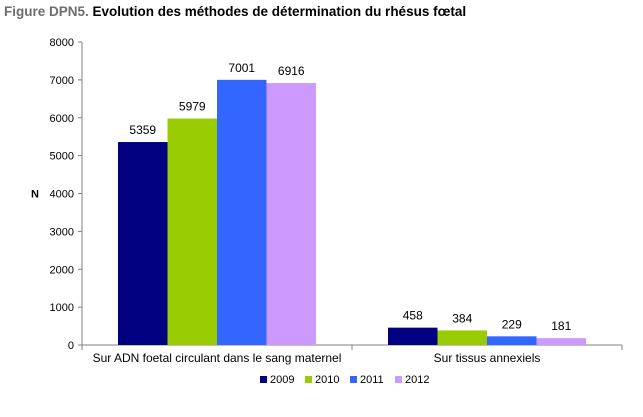  What do you see at coordinates (462, 318) in the screenshot?
I see `bar-value-label: 384` at bounding box center [462, 318].